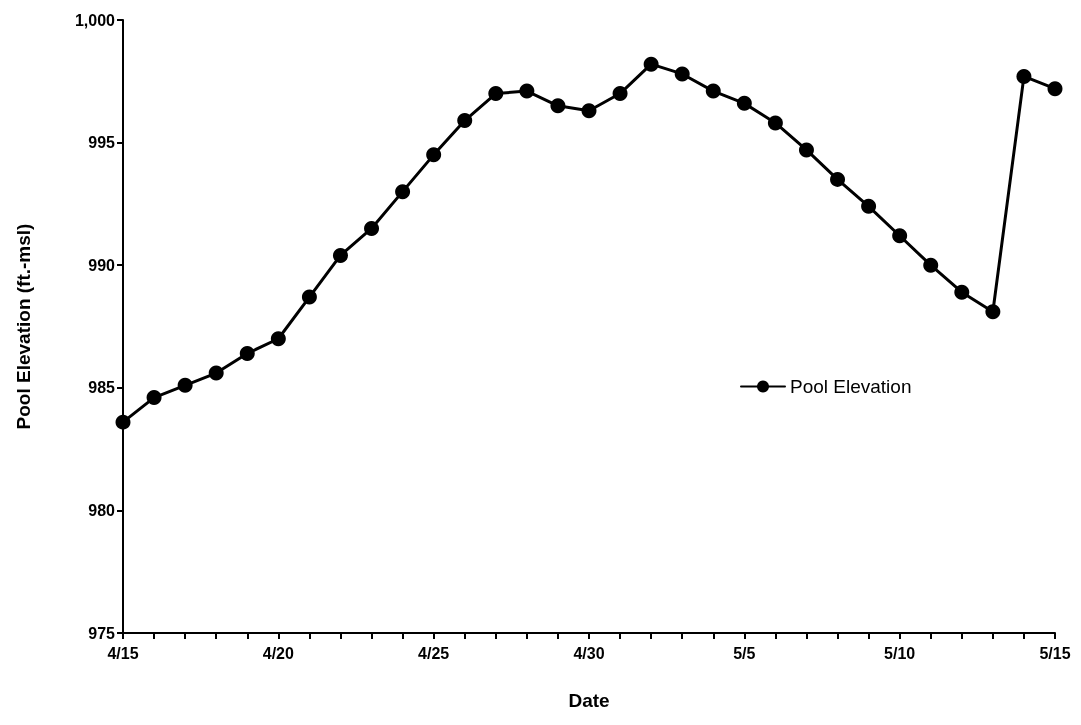 The height and width of the screenshot is (725, 1081). I want to click on x-tick-label: 5/5, so click(744, 653).